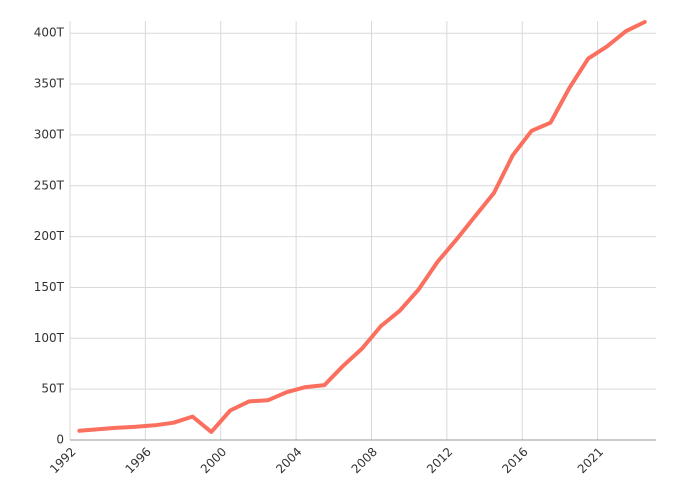 This screenshot has height=500, width=676. What do you see at coordinates (60, 440) in the screenshot?
I see `y-tick-label: 0` at bounding box center [60, 440].